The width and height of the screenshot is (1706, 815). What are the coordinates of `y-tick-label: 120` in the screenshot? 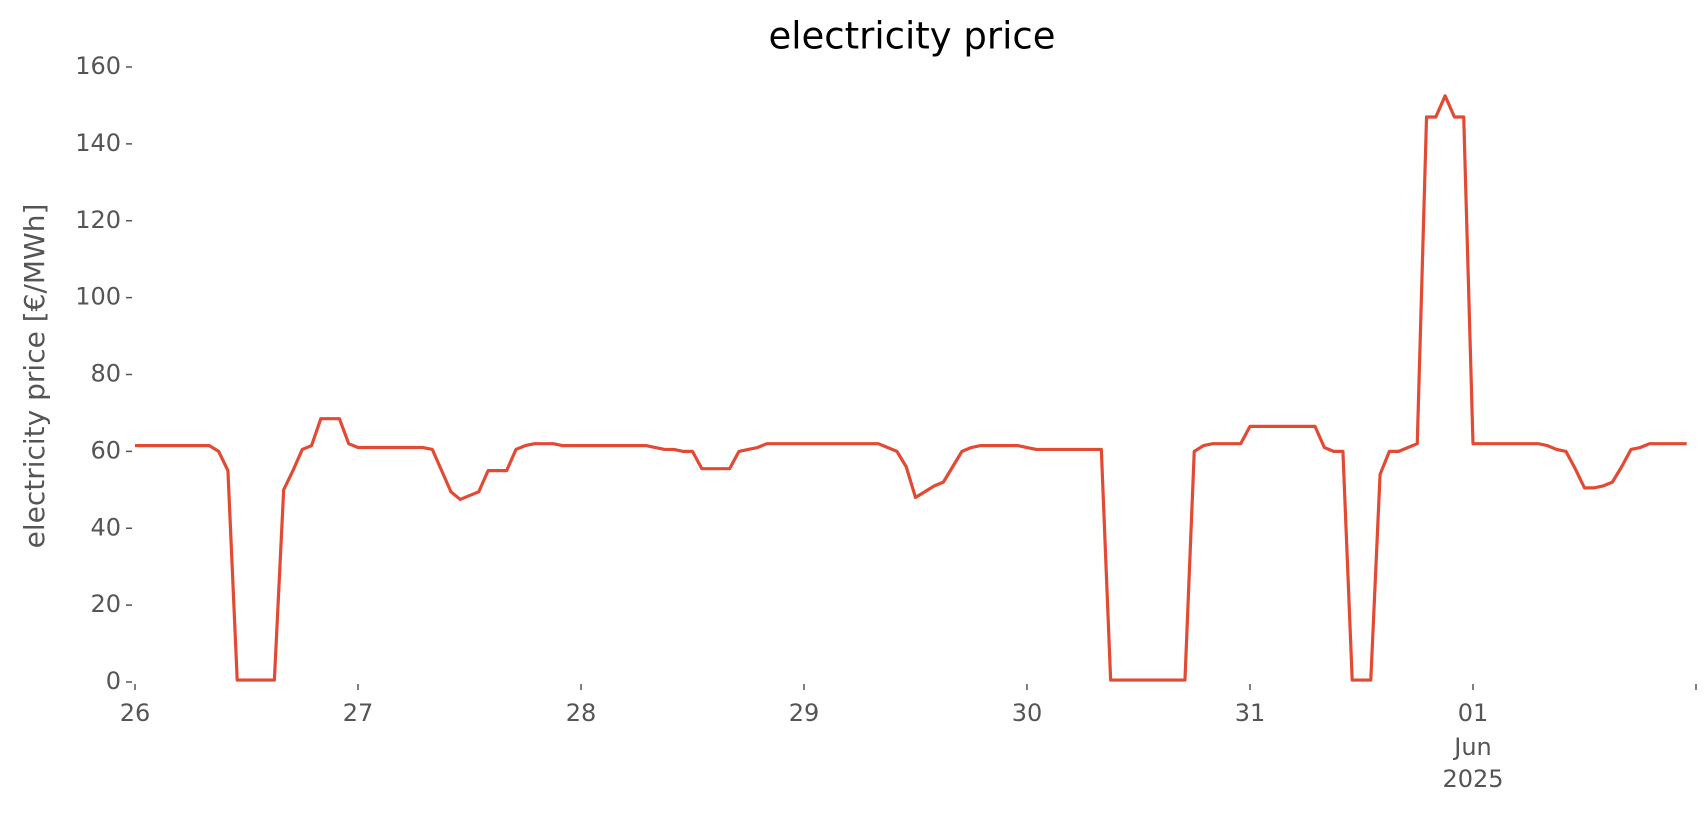 It's located at (98, 220).